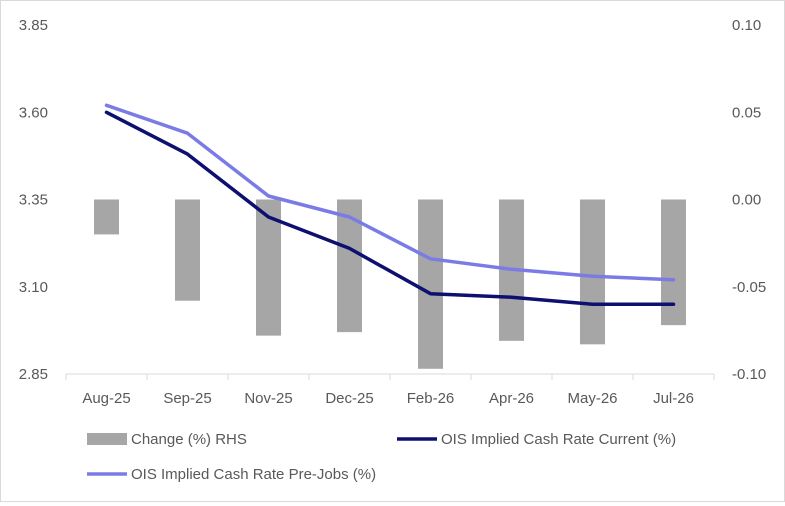  I want to click on left-y-tick-label: 3.35, so click(33, 200).